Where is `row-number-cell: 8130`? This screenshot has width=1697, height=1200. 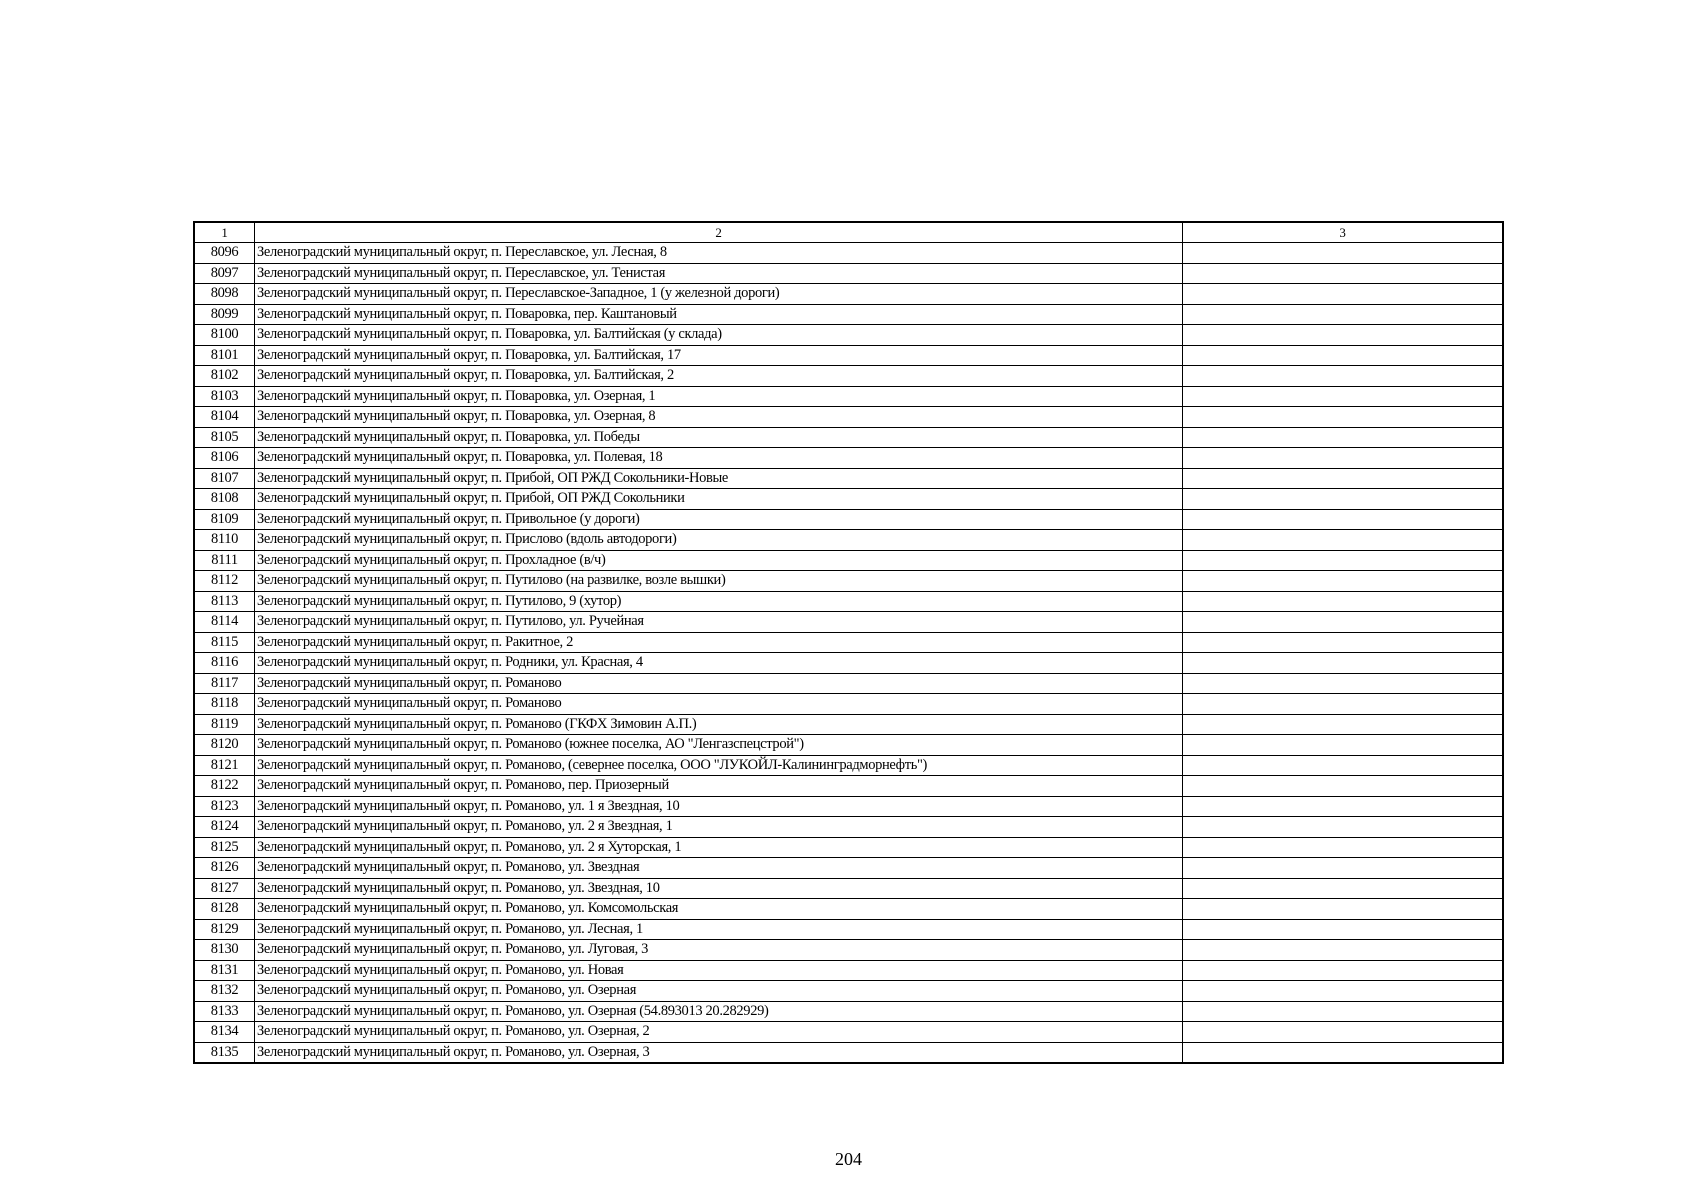
row-number-cell: 8130 is located at coordinates (224, 950).